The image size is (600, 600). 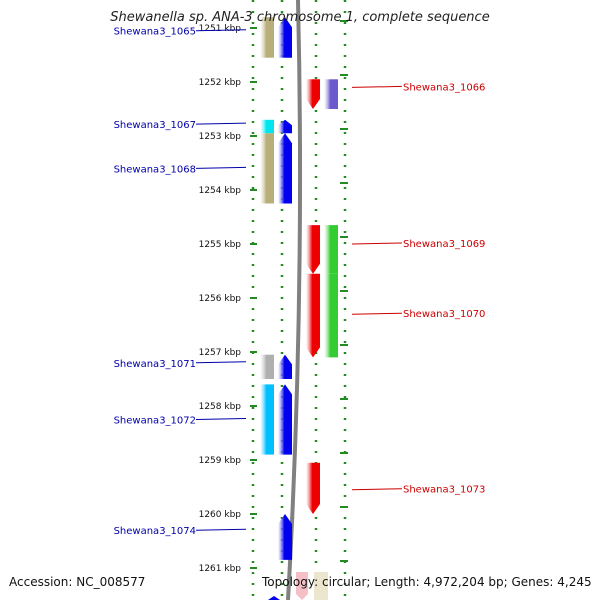 I want to click on gene-label: Shewana3_1068, so click(x=155, y=169).